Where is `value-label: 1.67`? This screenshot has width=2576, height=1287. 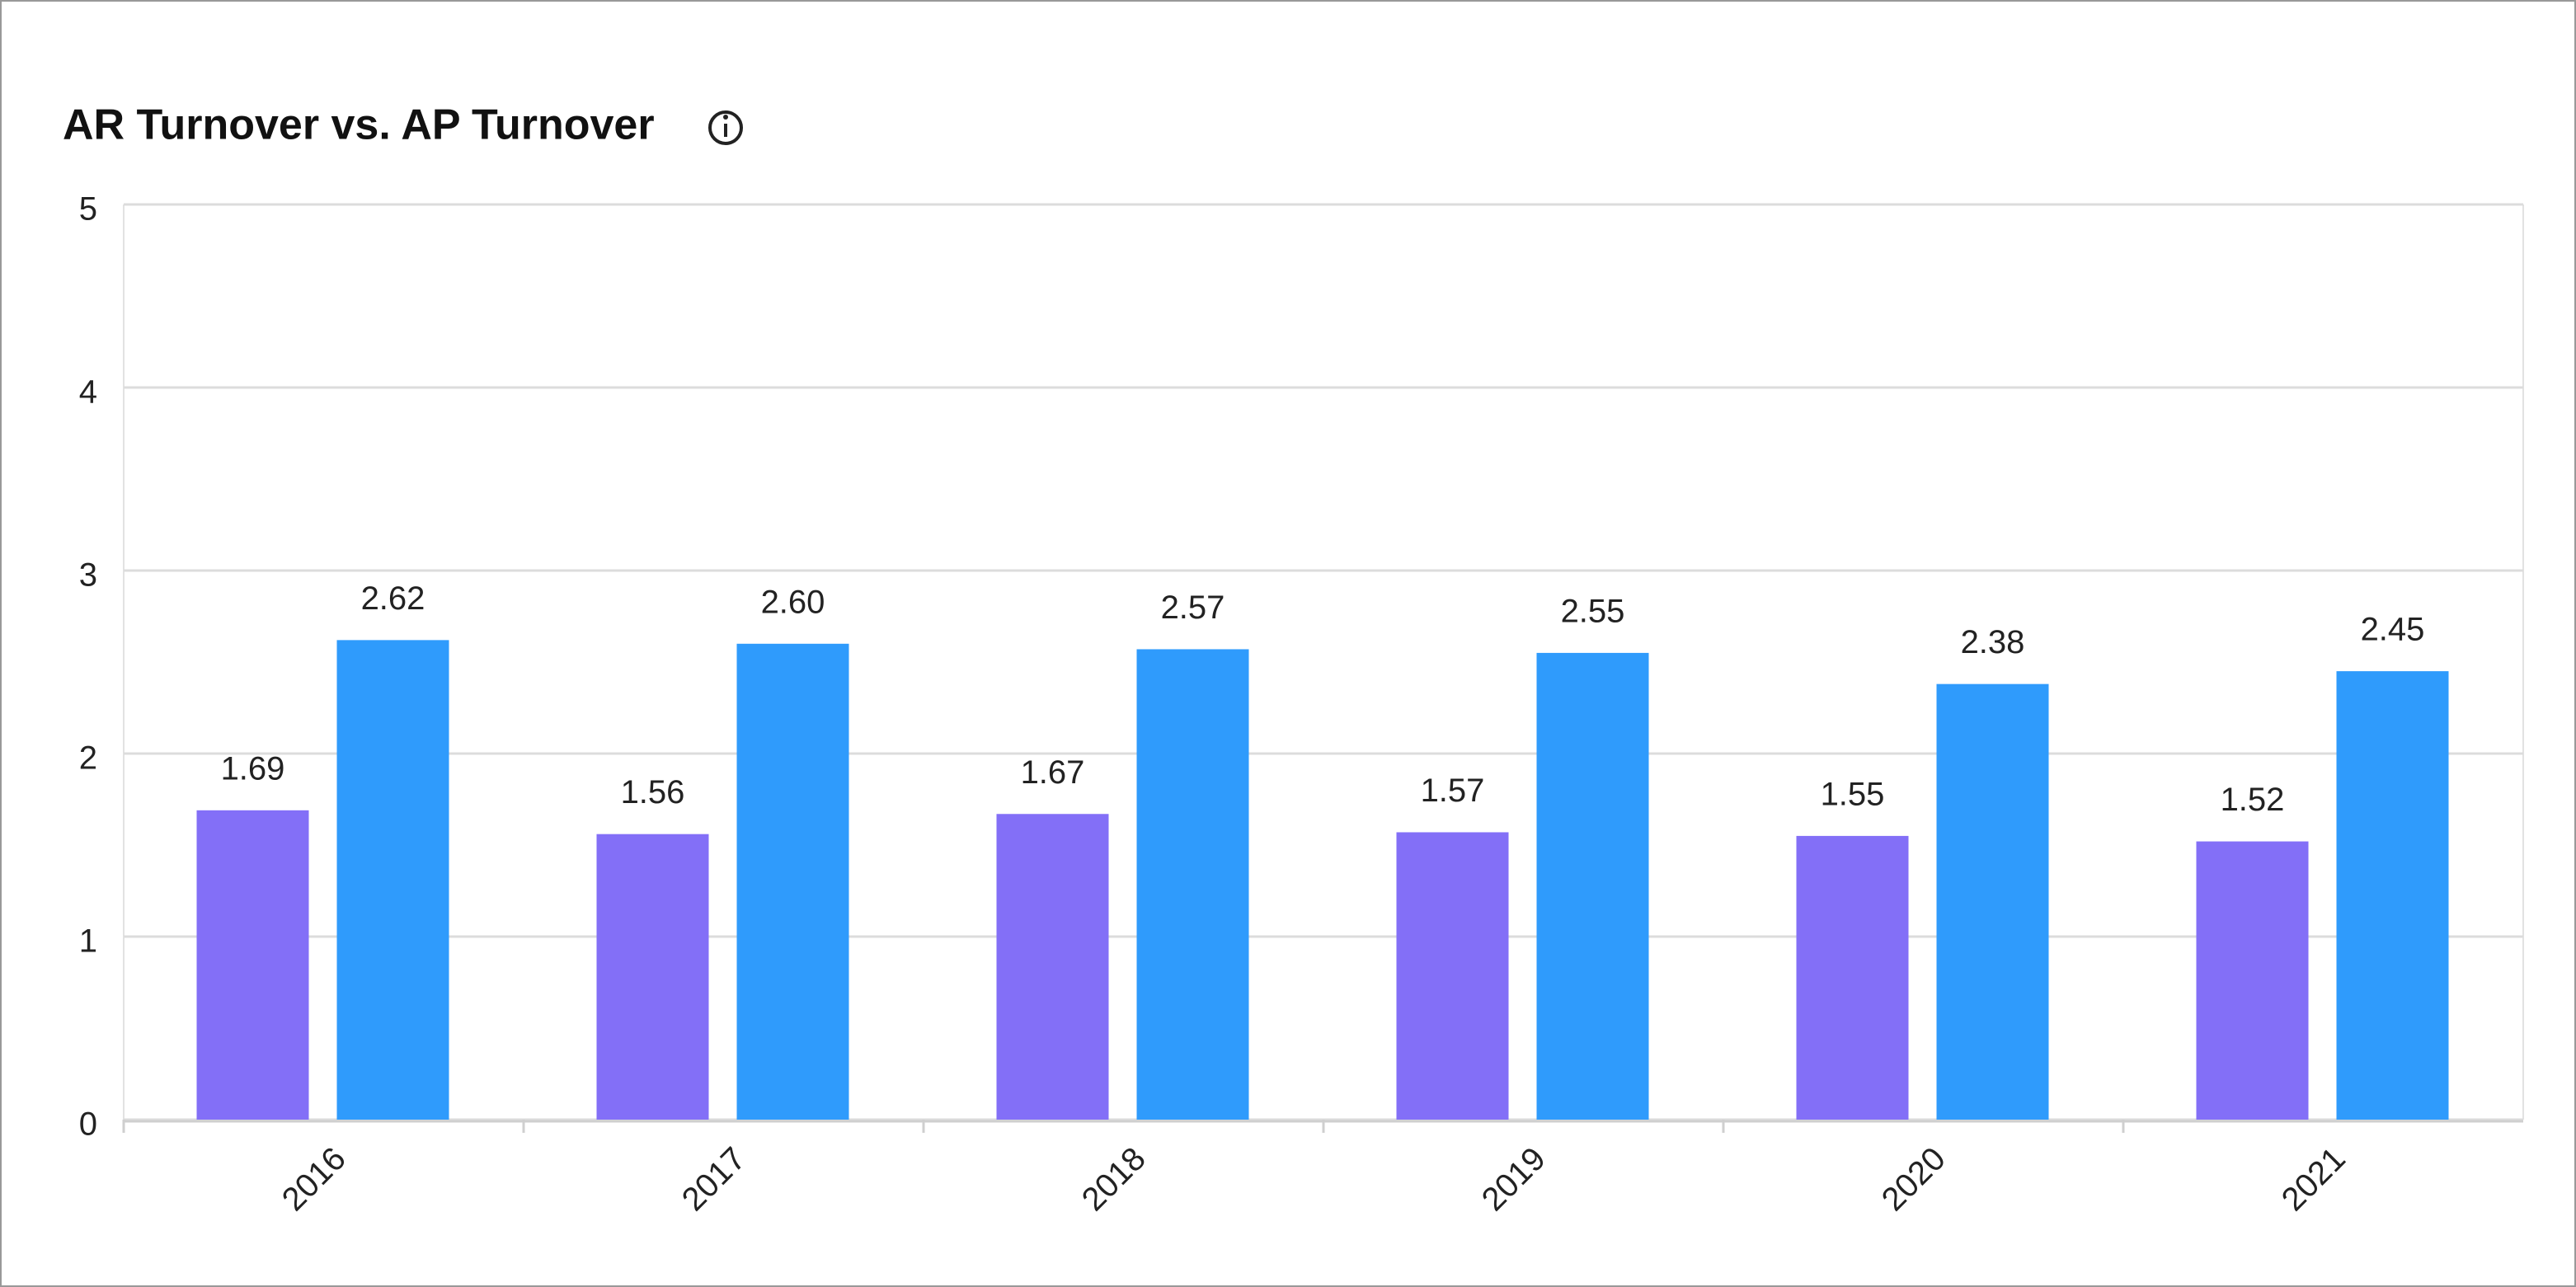 value-label: 1.67 is located at coordinates (1053, 772).